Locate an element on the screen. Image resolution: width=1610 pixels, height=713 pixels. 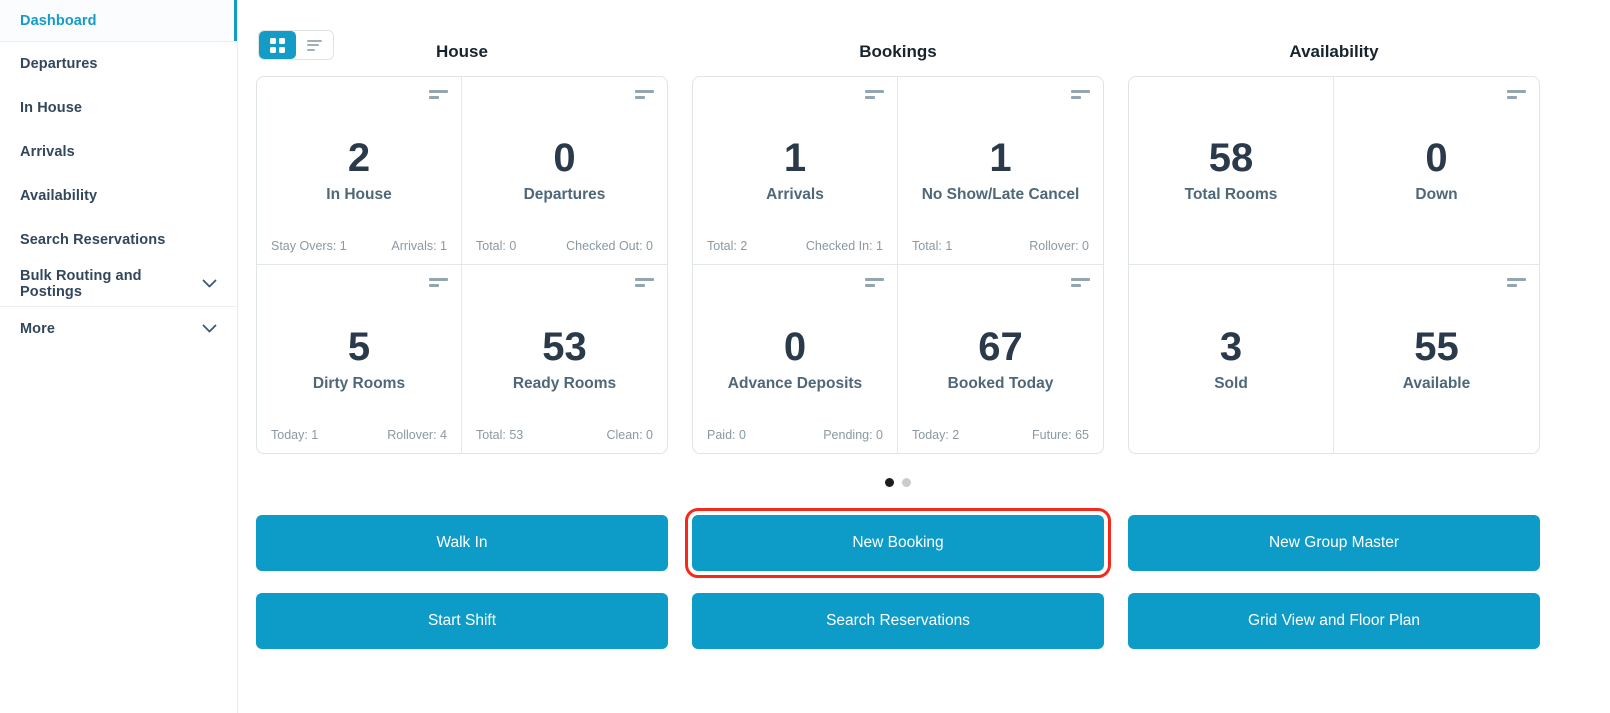
substat-left: Today: 1 is located at coordinates (295, 435).